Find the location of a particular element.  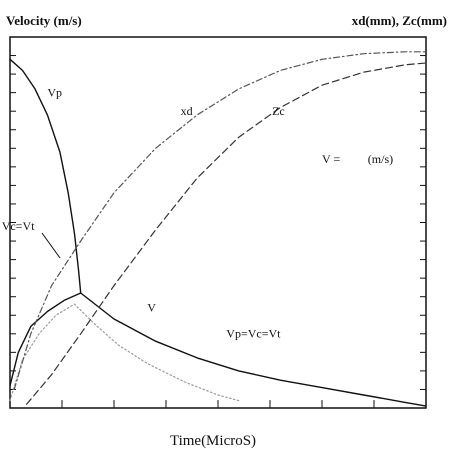

curve-label: Vp is located at coordinates (54, 92).